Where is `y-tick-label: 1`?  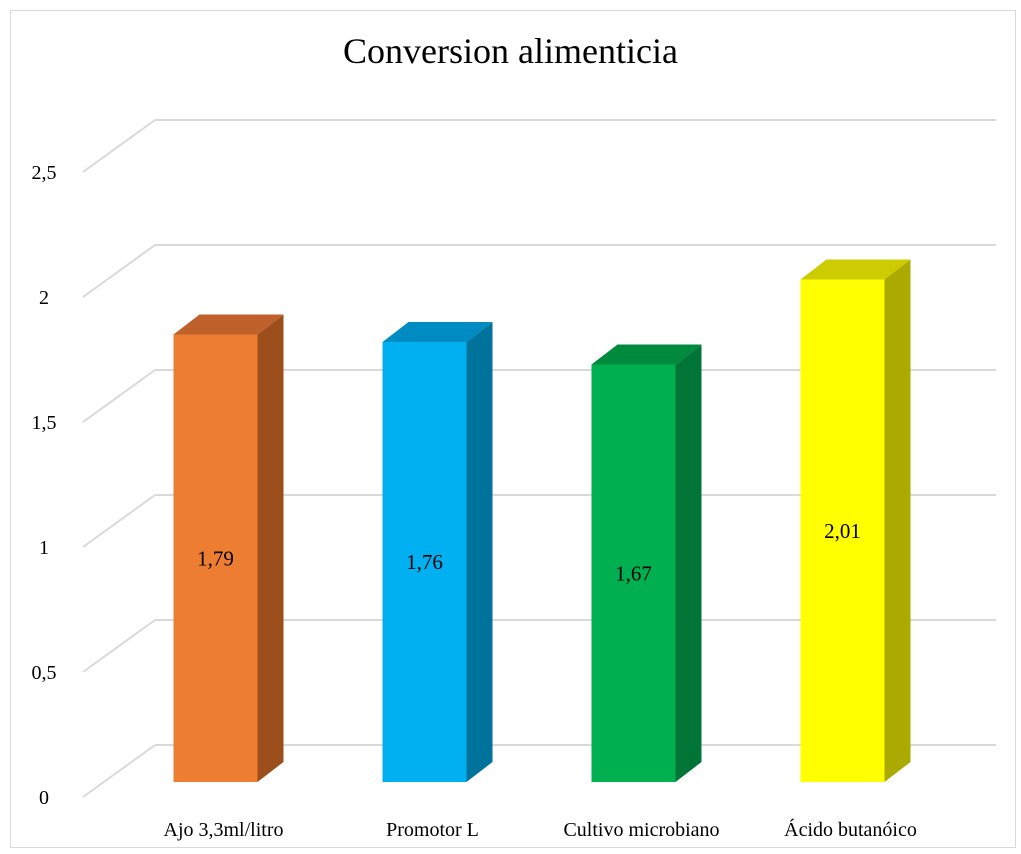
y-tick-label: 1 is located at coordinates (44, 548).